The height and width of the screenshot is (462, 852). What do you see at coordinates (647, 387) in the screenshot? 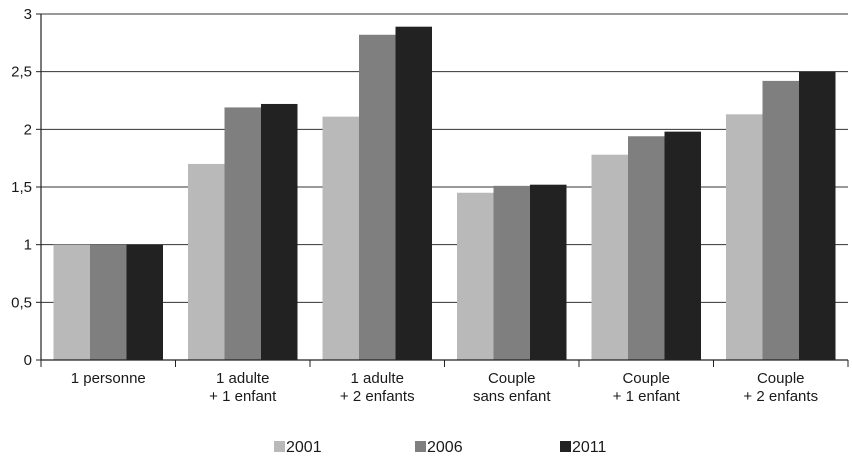
I see `x-tick-label: Couple + 1 enfant` at bounding box center [647, 387].